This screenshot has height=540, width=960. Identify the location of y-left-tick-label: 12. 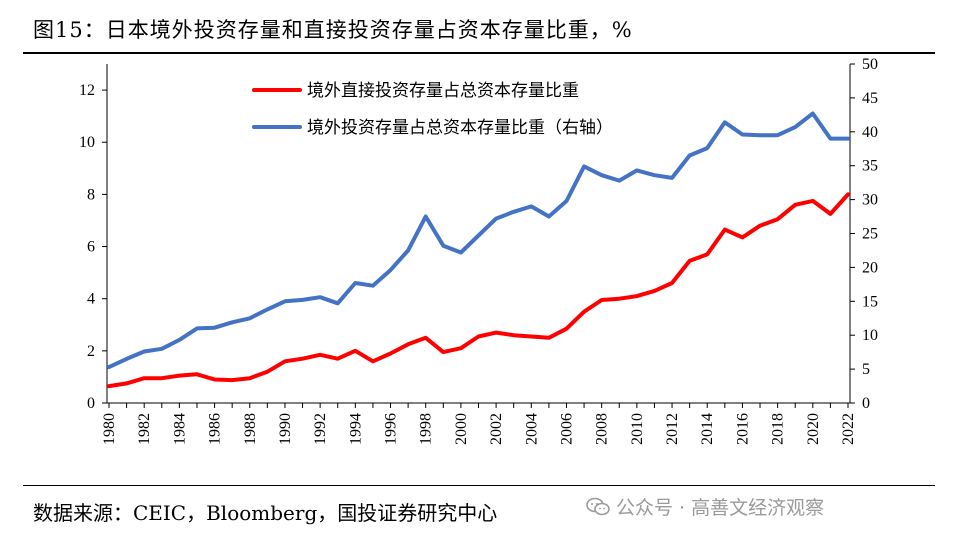
(87, 90).